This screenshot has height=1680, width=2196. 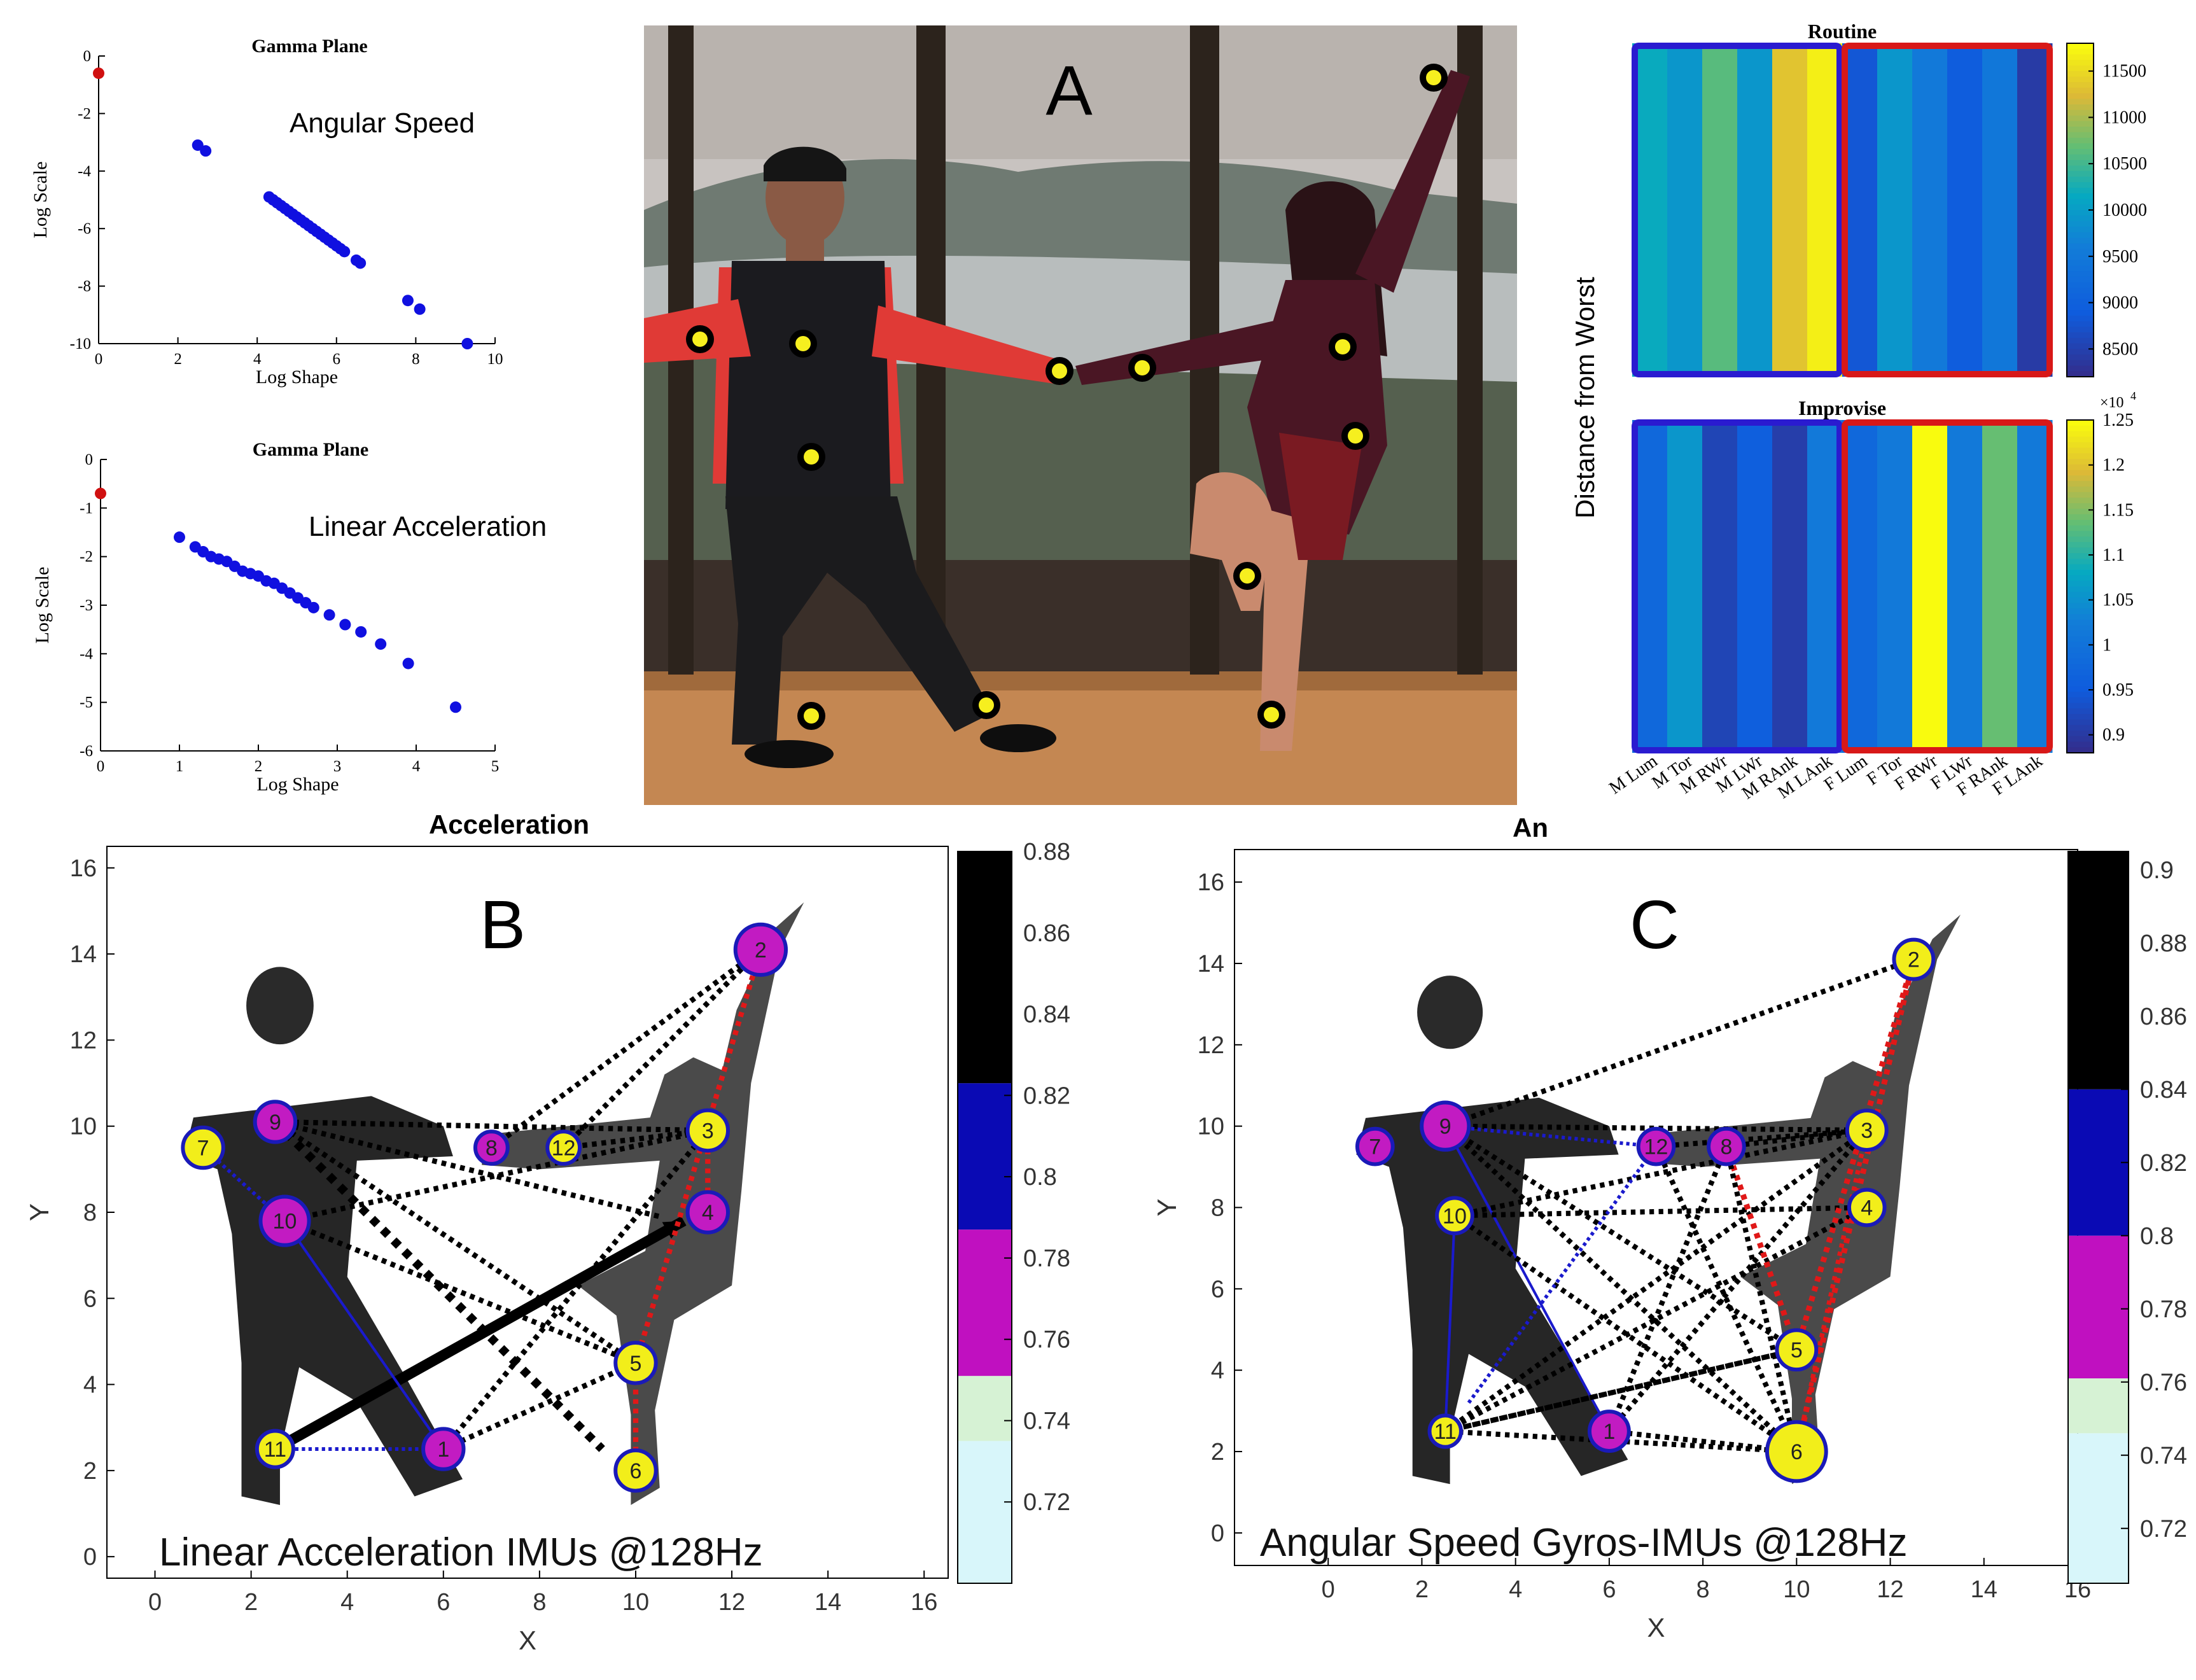 I want to click on colorbar-tick-label: 0.86, so click(x=1046, y=933).